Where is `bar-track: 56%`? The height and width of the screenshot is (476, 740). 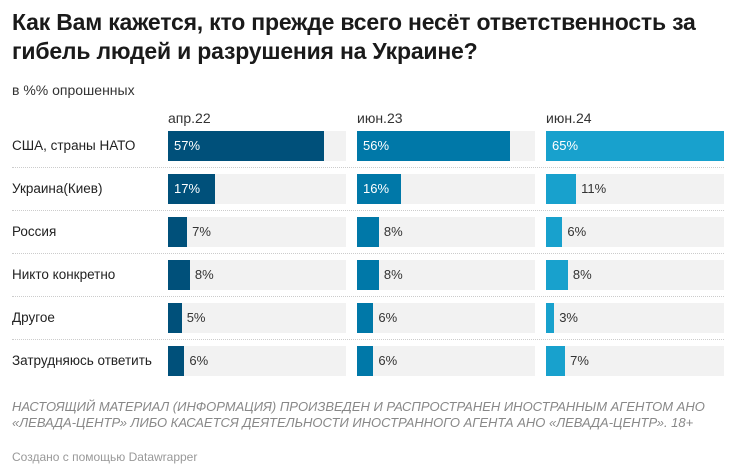
bar-track: 56% is located at coordinates (446, 146).